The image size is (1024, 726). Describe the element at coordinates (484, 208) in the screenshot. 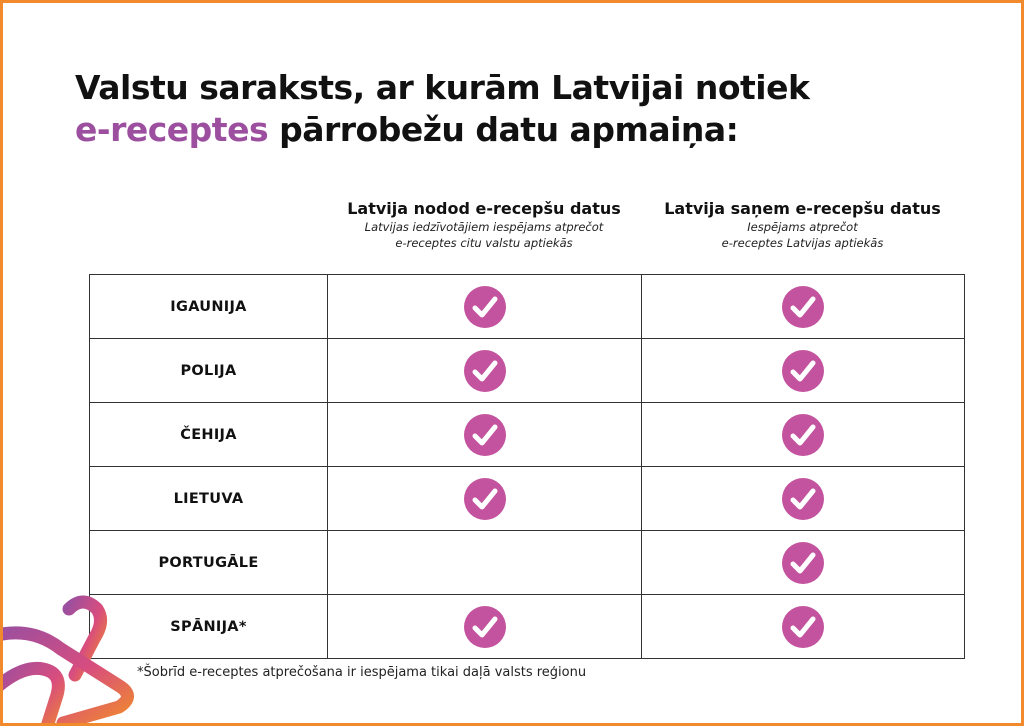

I see `column-heading: Latvija nodod e-recepšu datus` at that location.